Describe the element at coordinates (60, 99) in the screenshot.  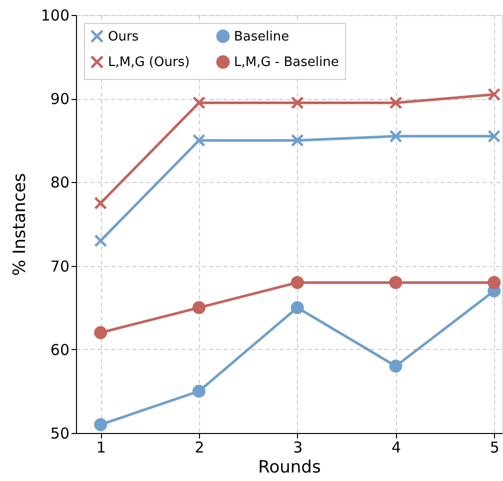
I see `y-tick-label: 90` at that location.